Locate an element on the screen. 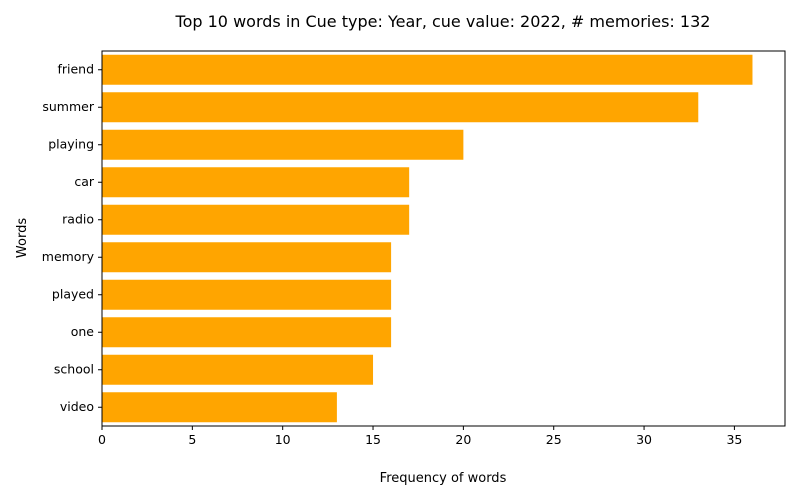  y-axis-label: Words is located at coordinates (22, 238).